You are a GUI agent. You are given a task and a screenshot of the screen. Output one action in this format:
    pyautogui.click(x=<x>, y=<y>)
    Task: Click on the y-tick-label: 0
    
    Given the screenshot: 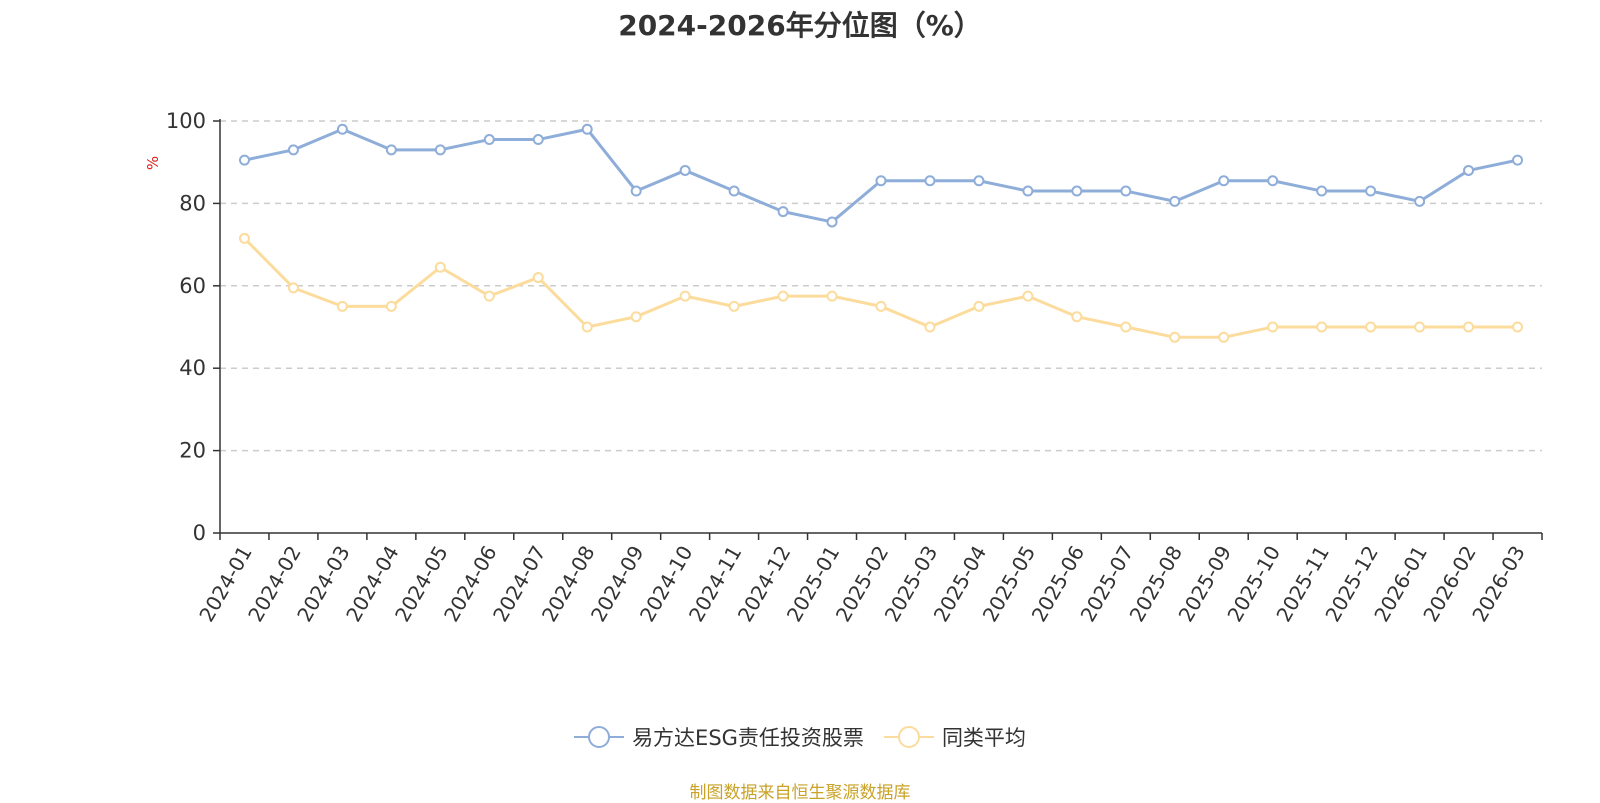 What is the action you would take?
    pyautogui.click(x=199, y=533)
    